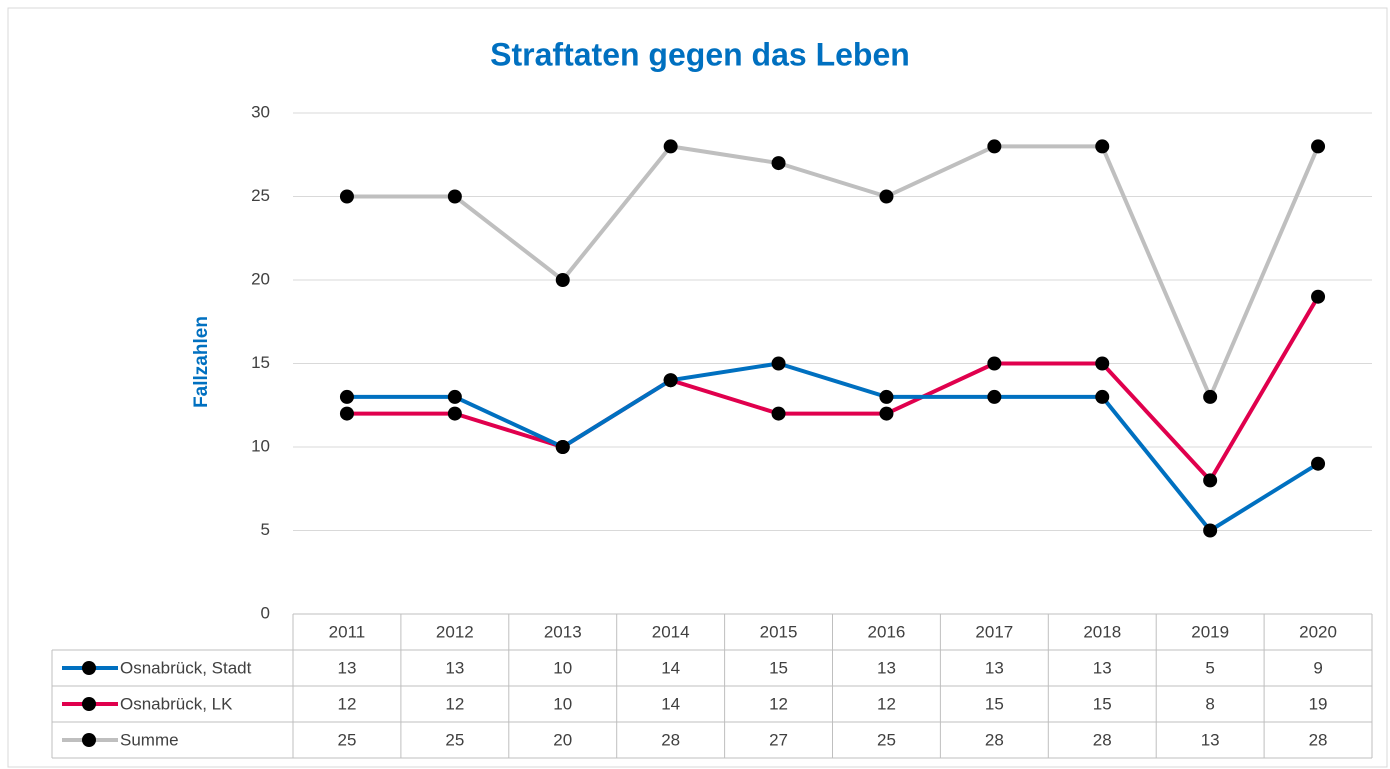 This screenshot has height=769, width=1390. I want to click on legend-label: Osnabrück, LK, so click(176, 703).